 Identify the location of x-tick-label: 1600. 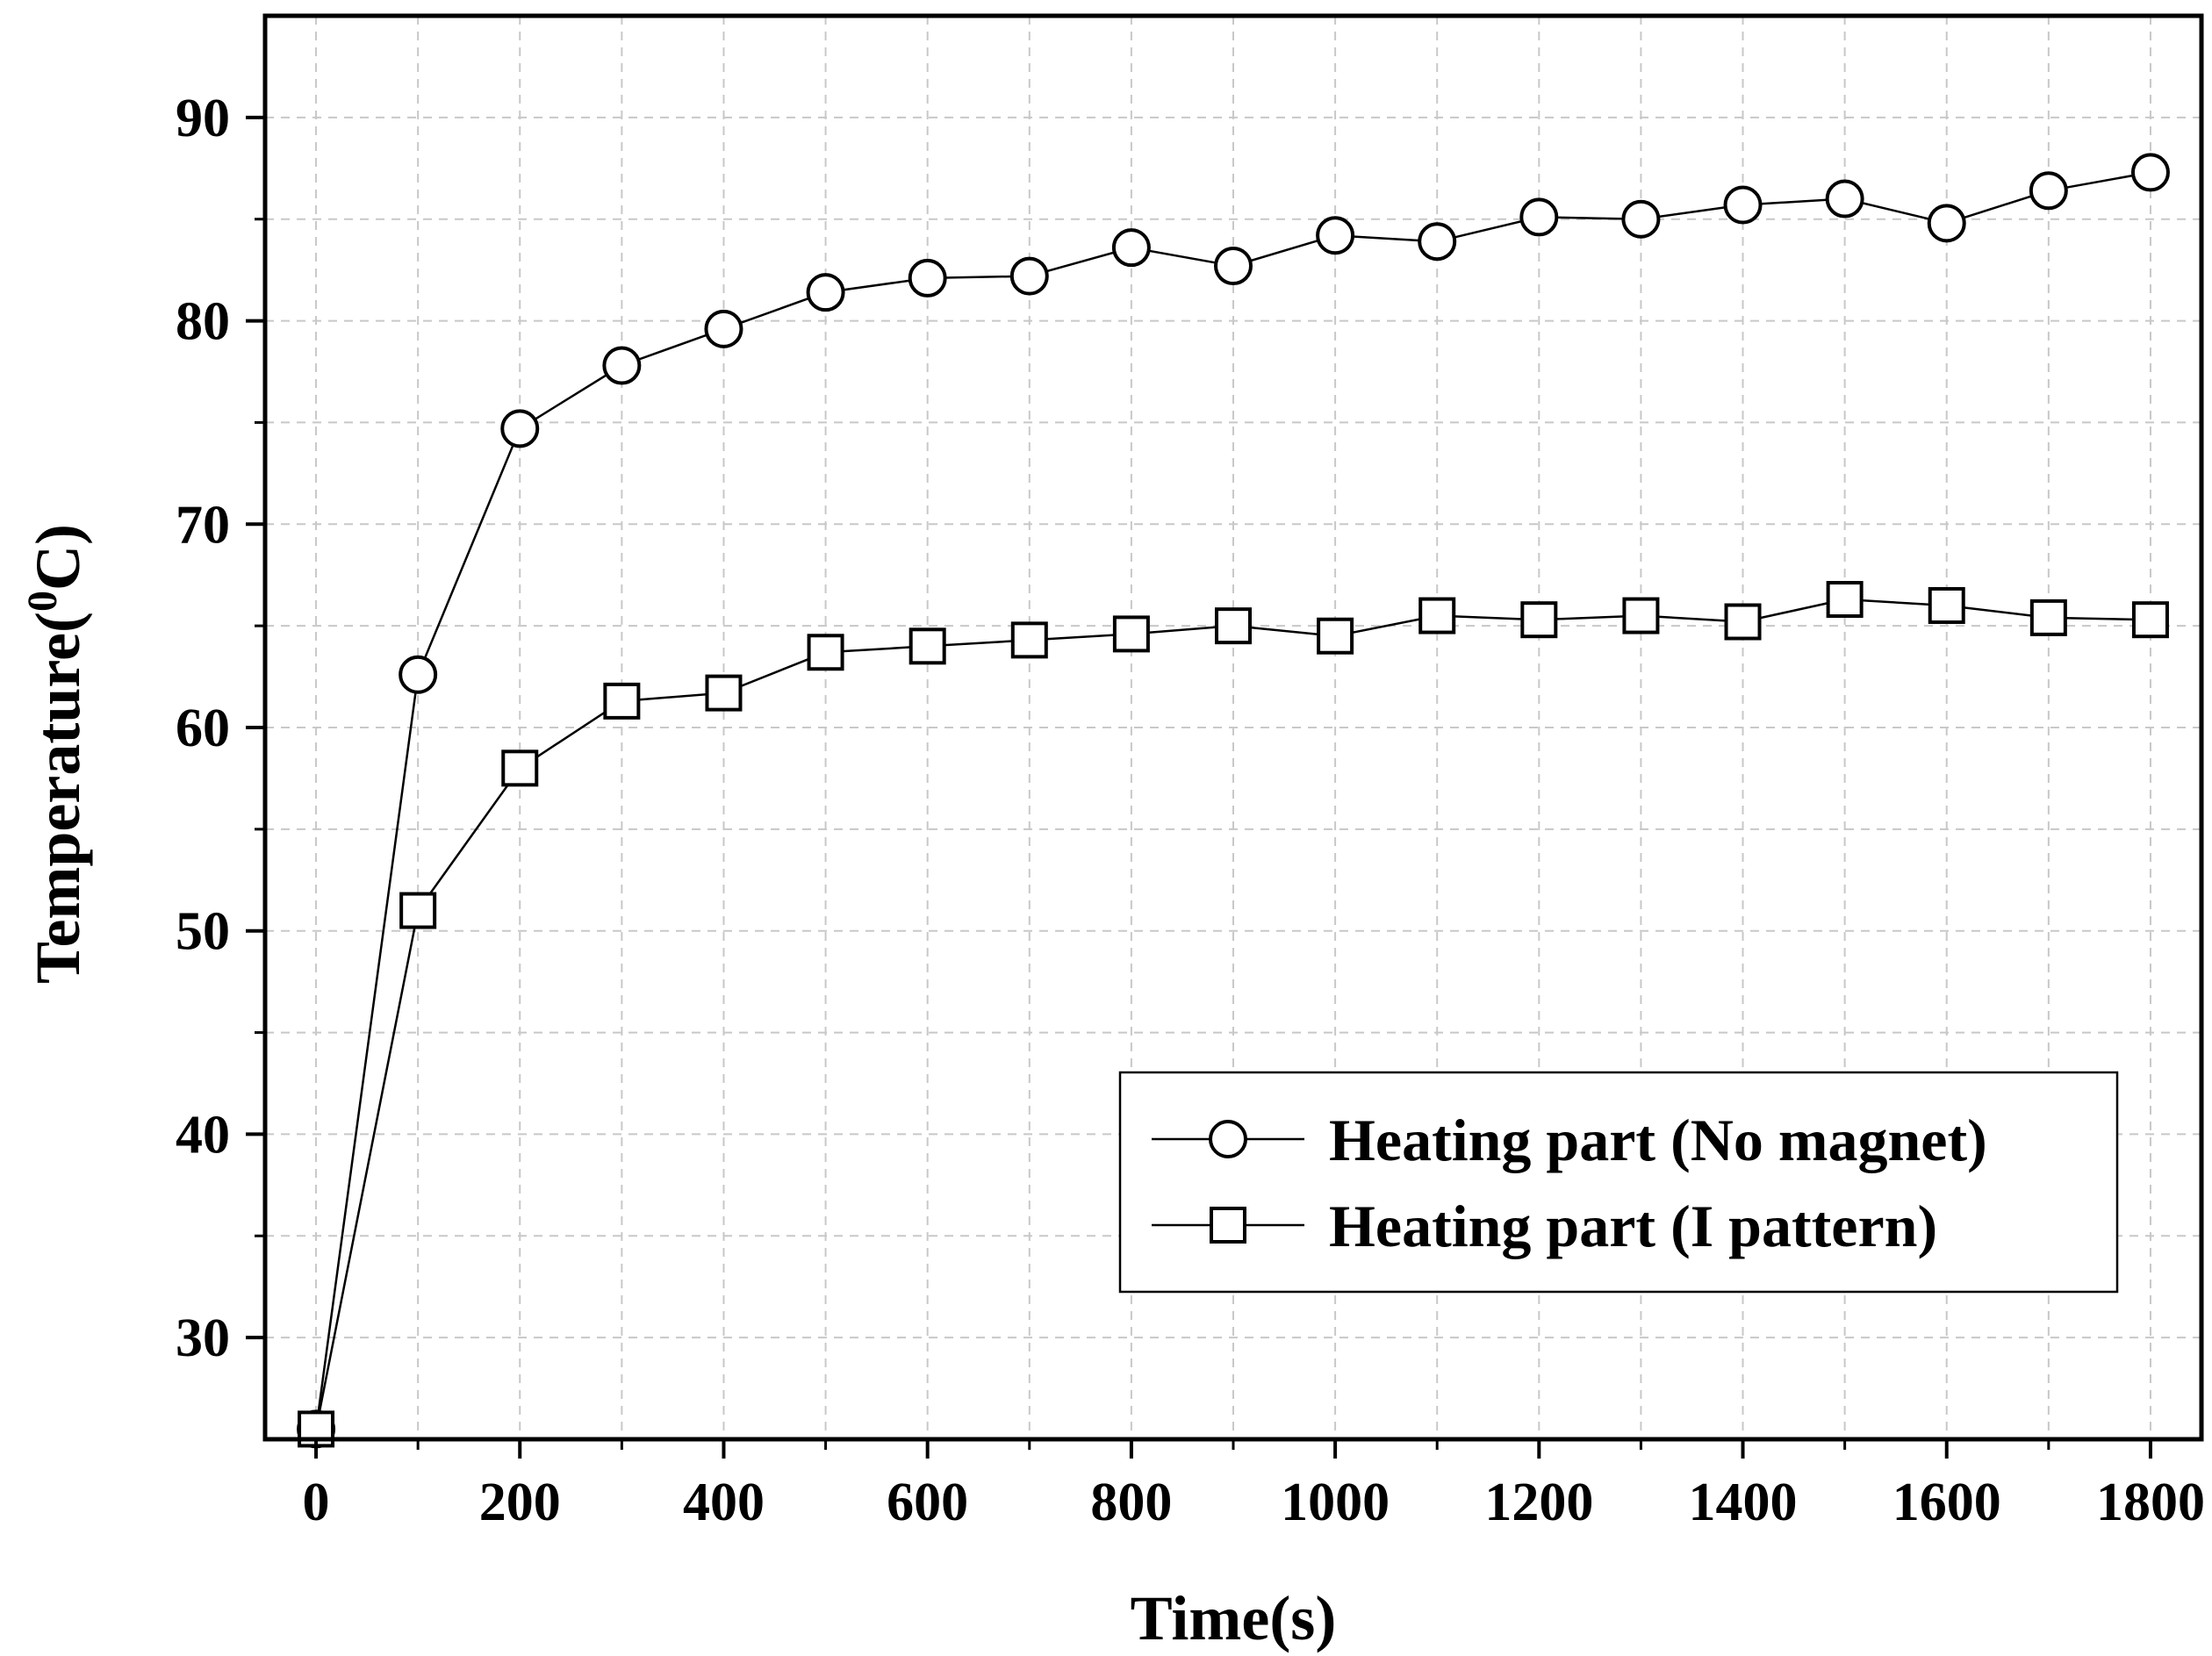
(1946, 1502).